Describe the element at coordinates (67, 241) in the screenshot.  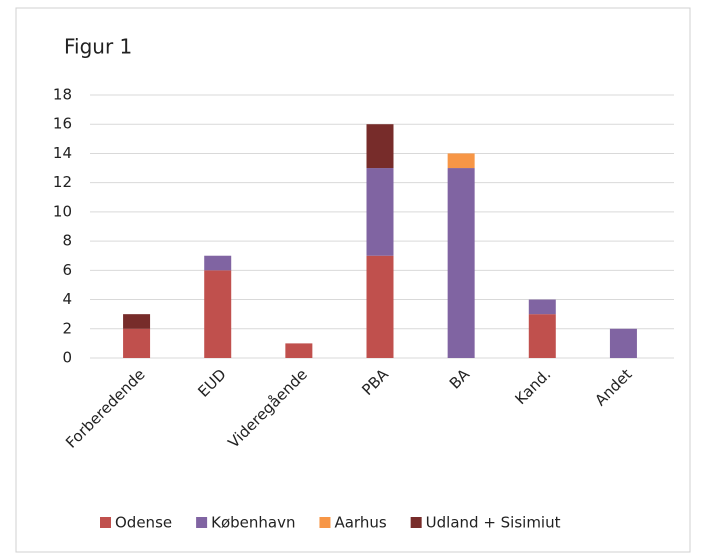
I see `y-tick-label: 8` at that location.